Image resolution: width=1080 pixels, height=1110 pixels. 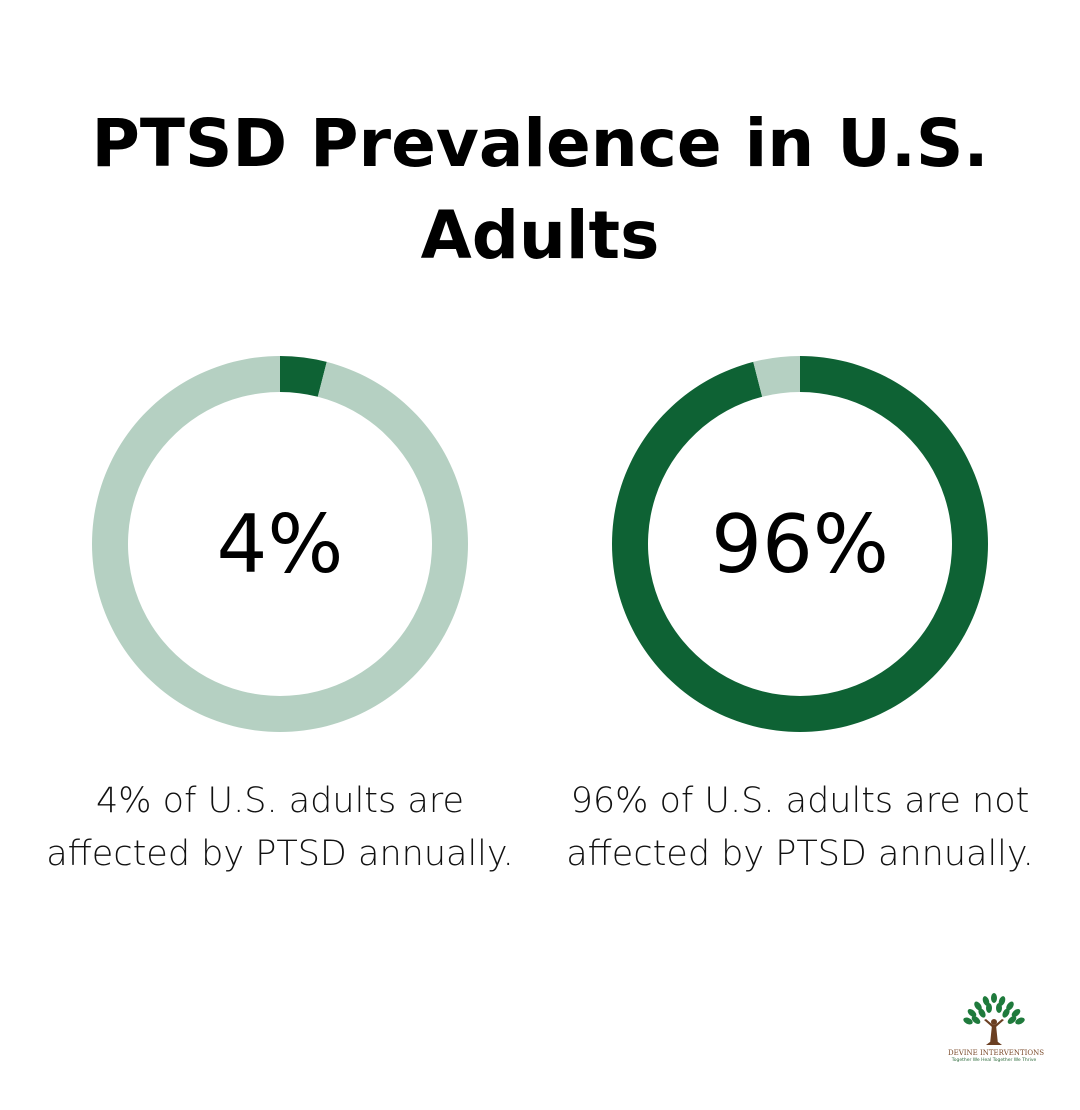 What do you see at coordinates (994, 1060) in the screenshot?
I see `logo-tagline: Together We Heal Together We Thrive` at bounding box center [994, 1060].